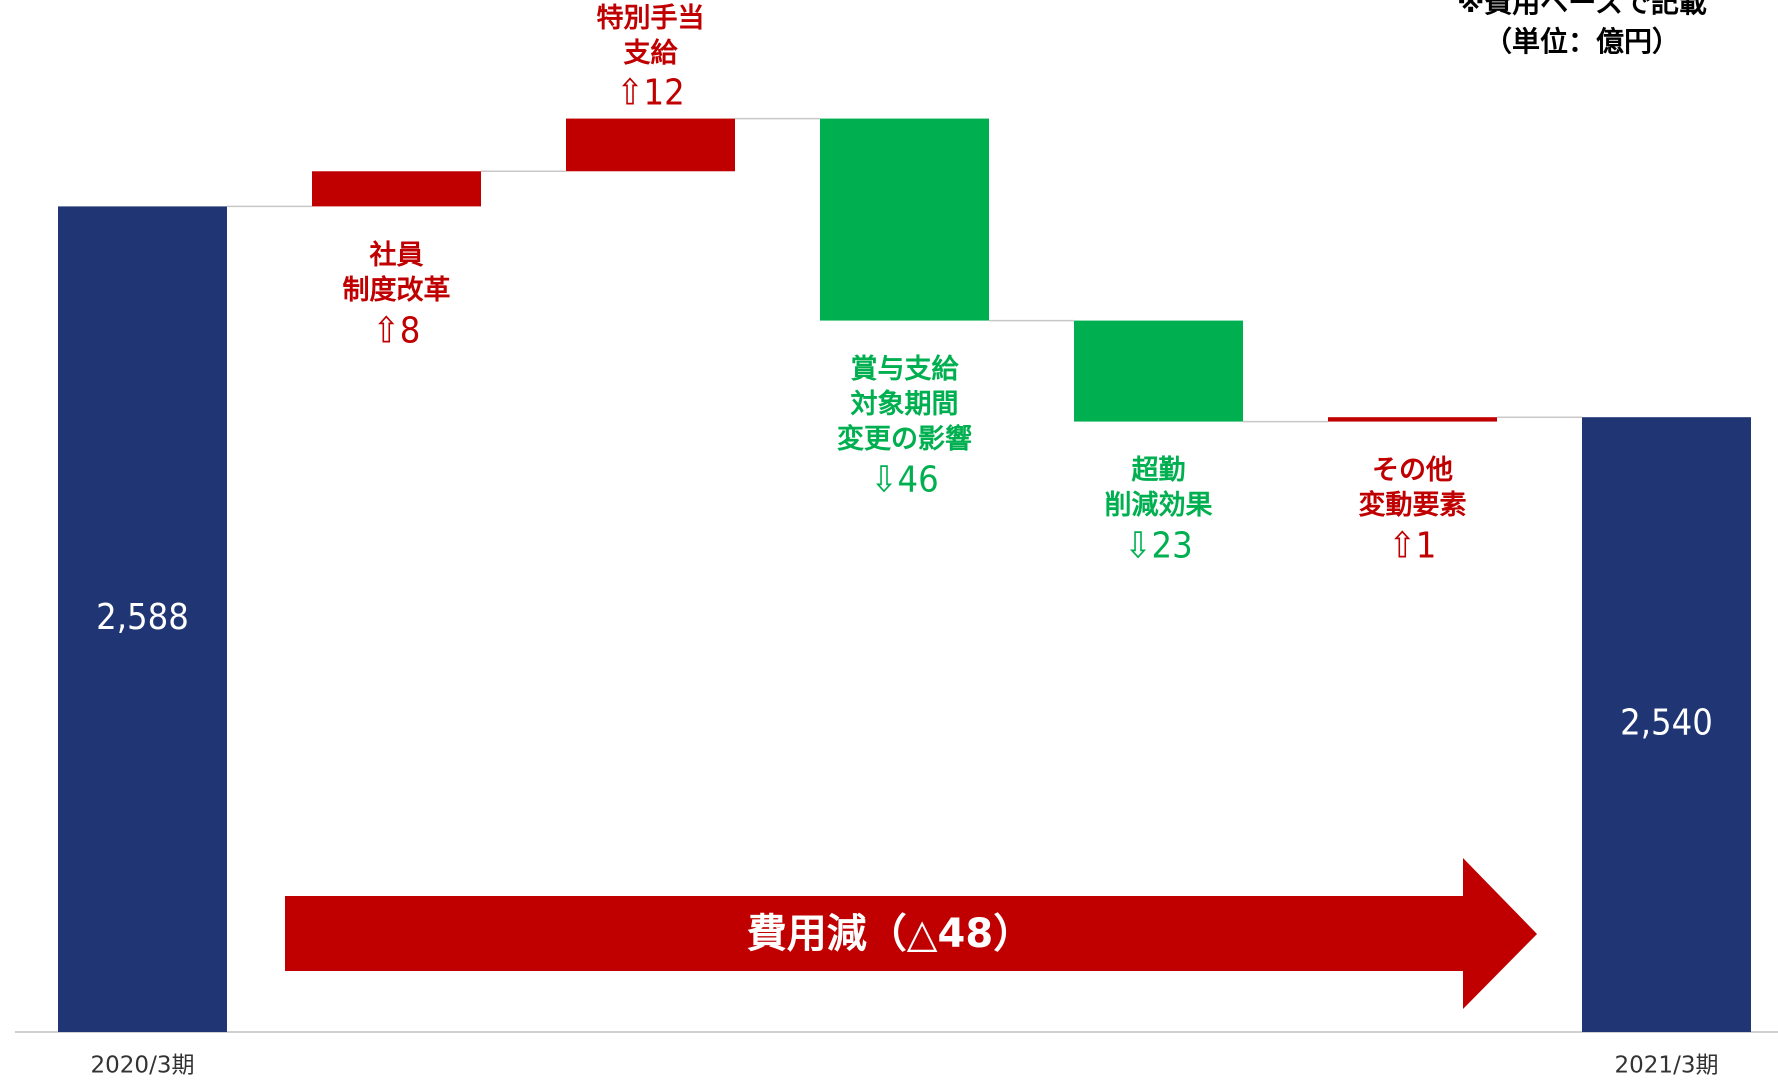  Describe the element at coordinates (905, 404) in the screenshot. I see `step-name: 対象期間` at that location.